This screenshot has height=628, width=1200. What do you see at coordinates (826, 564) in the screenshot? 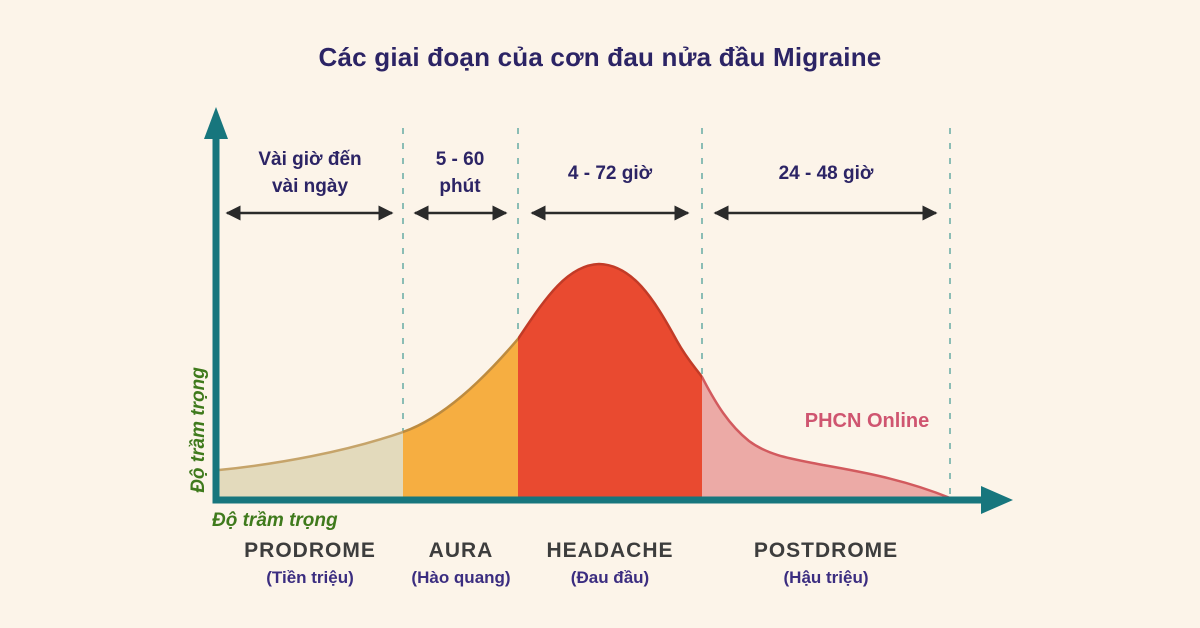
I see `phase-label-block-postdrome: POSTDROME (Hậu triệu)` at bounding box center [826, 564].